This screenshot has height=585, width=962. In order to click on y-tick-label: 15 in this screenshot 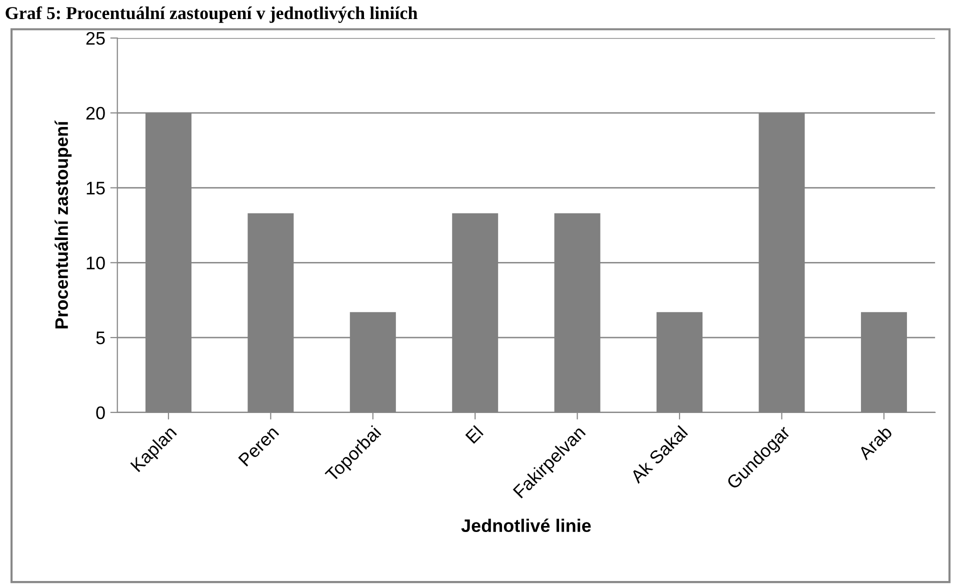, I will do `click(95, 188)`.